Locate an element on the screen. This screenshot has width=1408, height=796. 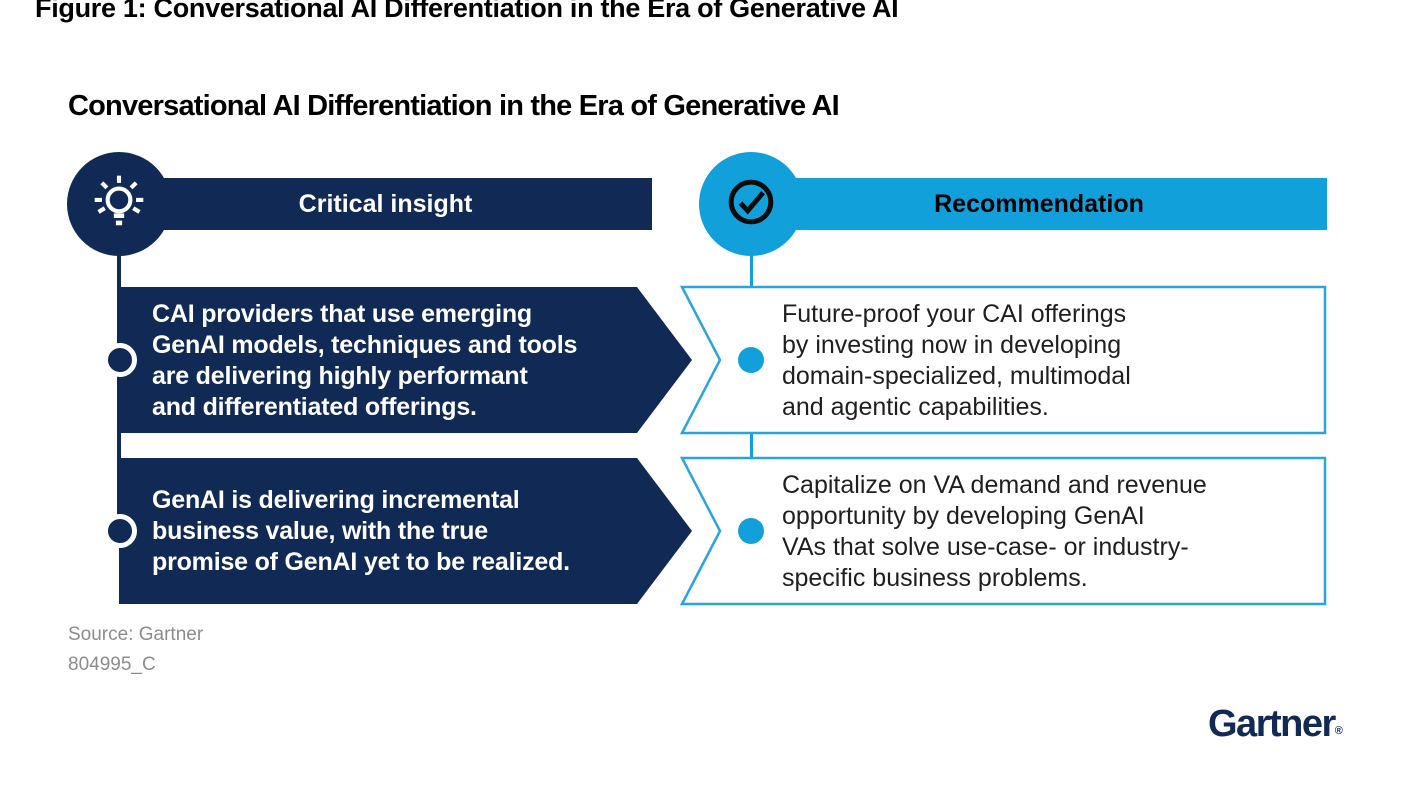
critical-insight-circle is located at coordinates (119, 204).